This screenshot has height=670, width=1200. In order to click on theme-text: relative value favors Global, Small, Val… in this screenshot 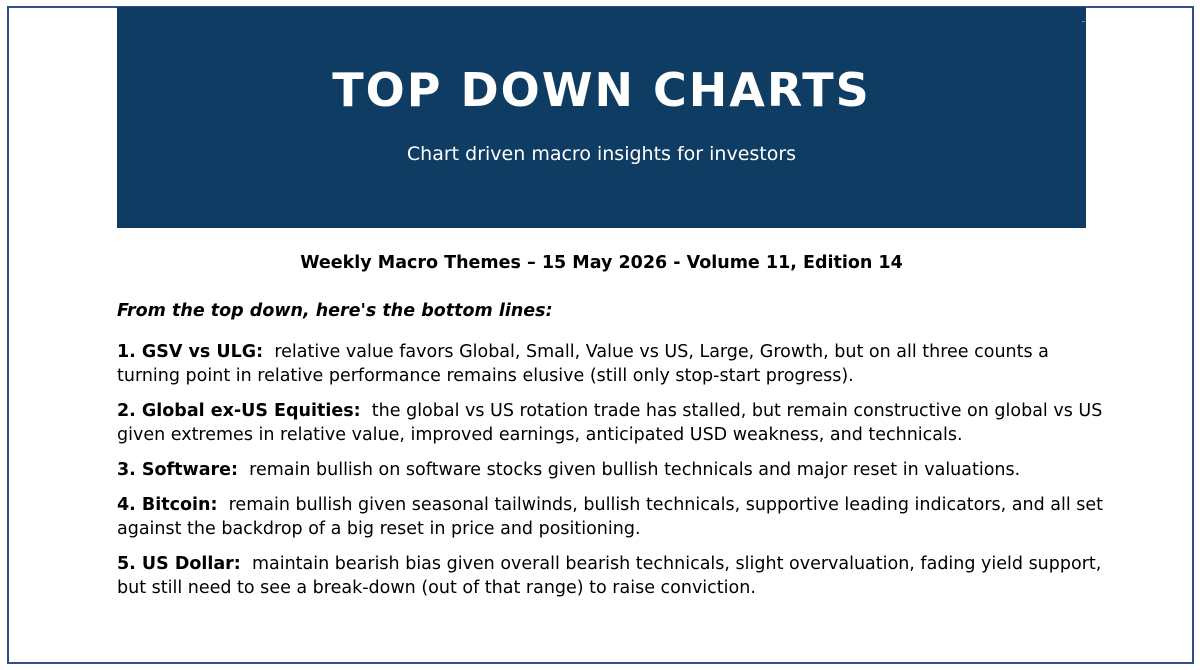, I will do `click(583, 364)`.